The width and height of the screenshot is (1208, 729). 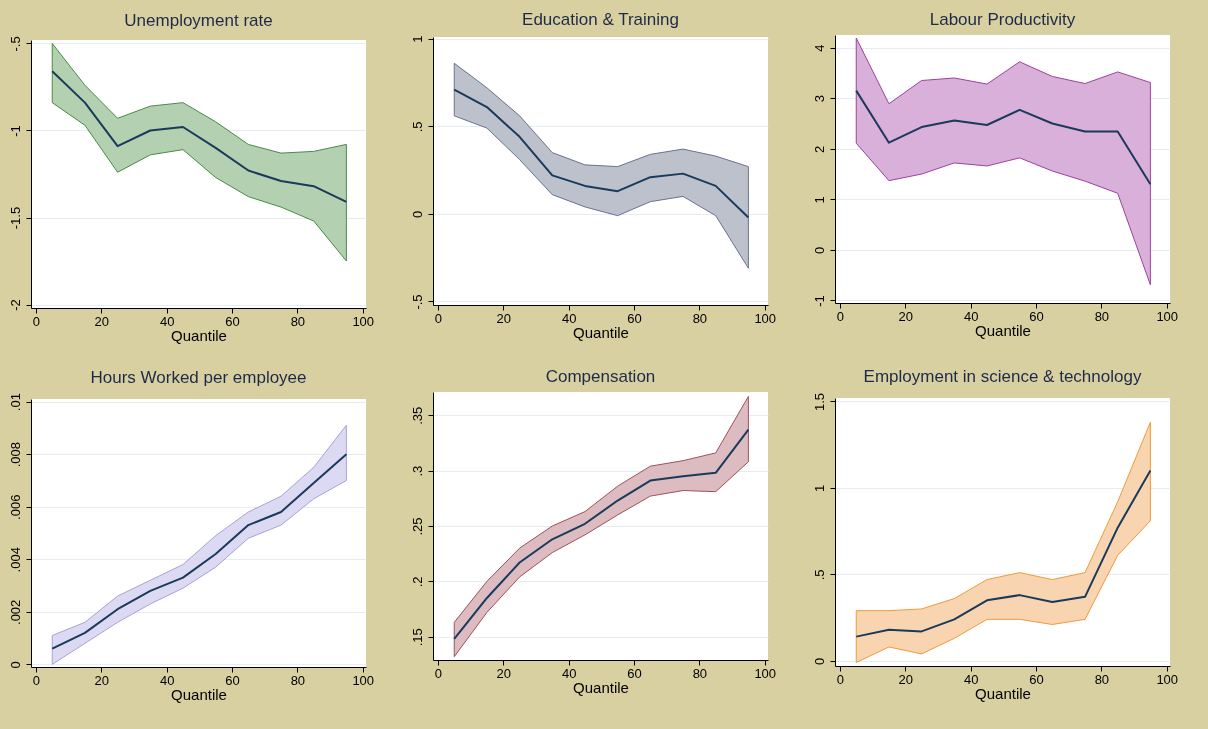 What do you see at coordinates (15, 218) in the screenshot?
I see `y-tick-label: -1.5` at bounding box center [15, 218].